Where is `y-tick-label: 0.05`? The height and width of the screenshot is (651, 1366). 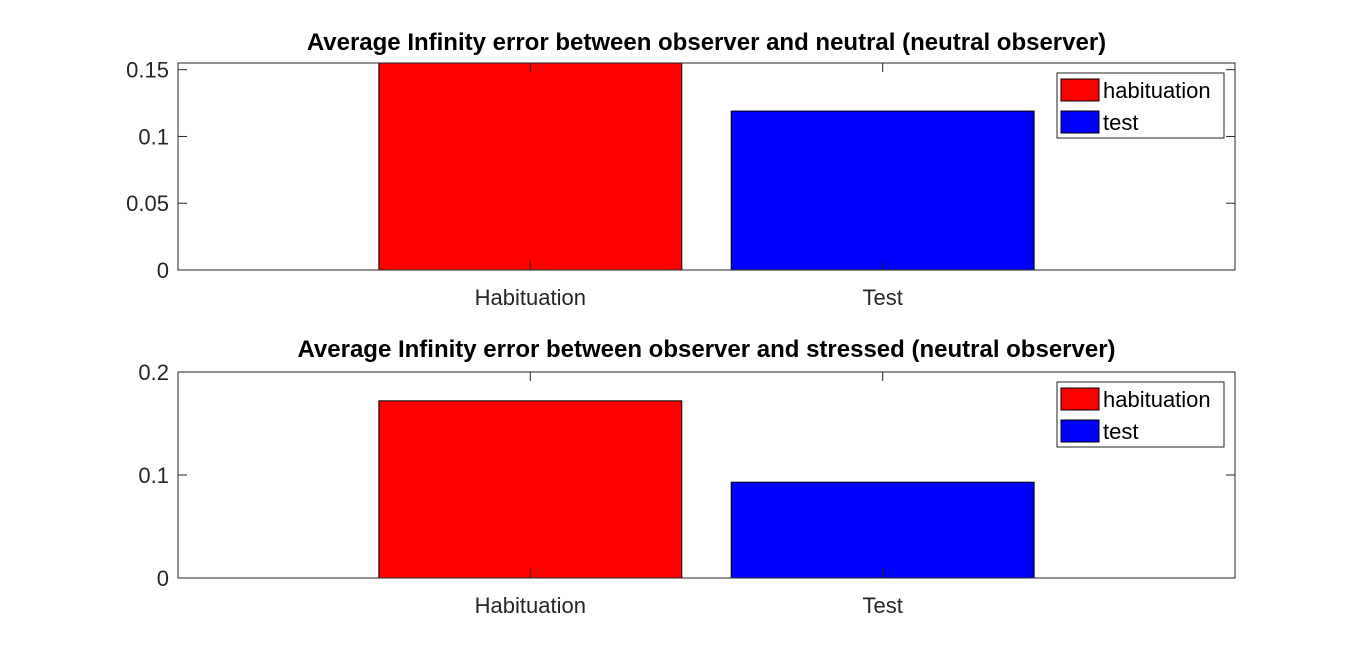
y-tick-label: 0.05 is located at coordinates (147, 203).